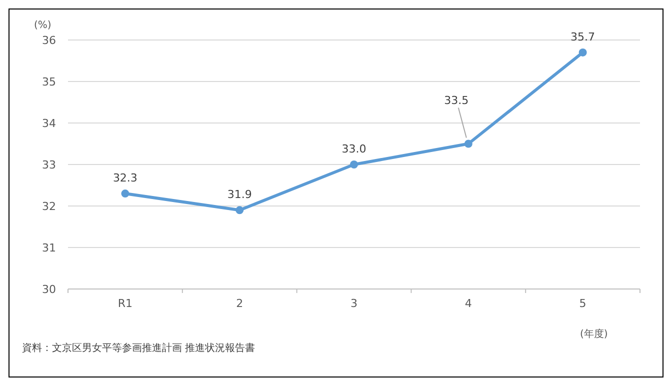 This screenshot has width=672, height=385. What do you see at coordinates (456, 100) in the screenshot?
I see `text: 33.5` at bounding box center [456, 100].